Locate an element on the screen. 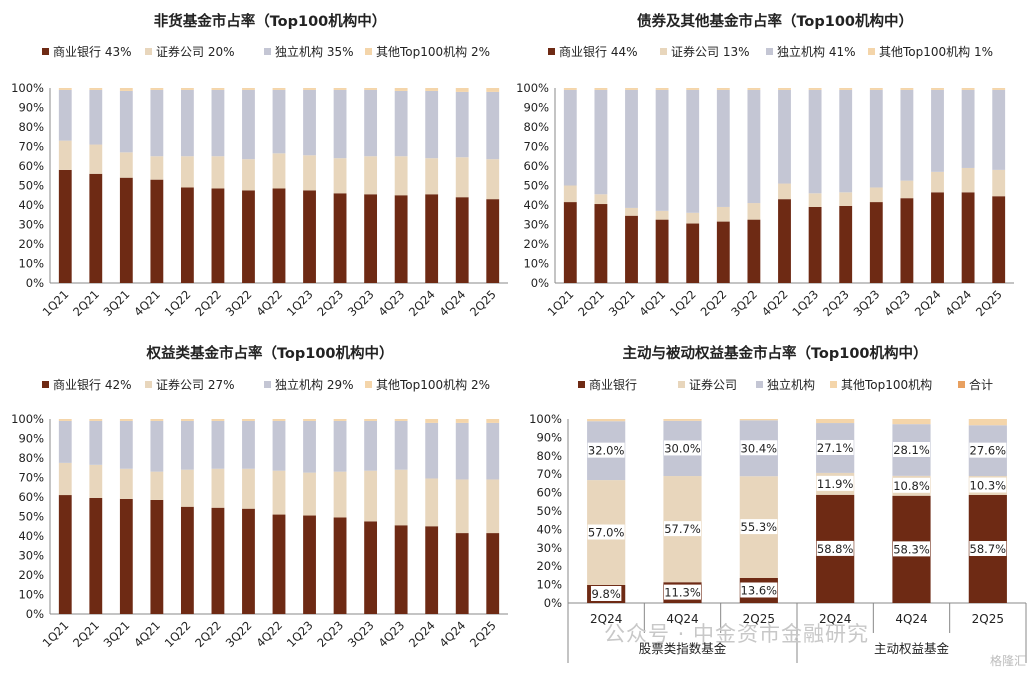 This screenshot has width=1032, height=675. x-tick-label: 4Q24 is located at coordinates (682, 619).